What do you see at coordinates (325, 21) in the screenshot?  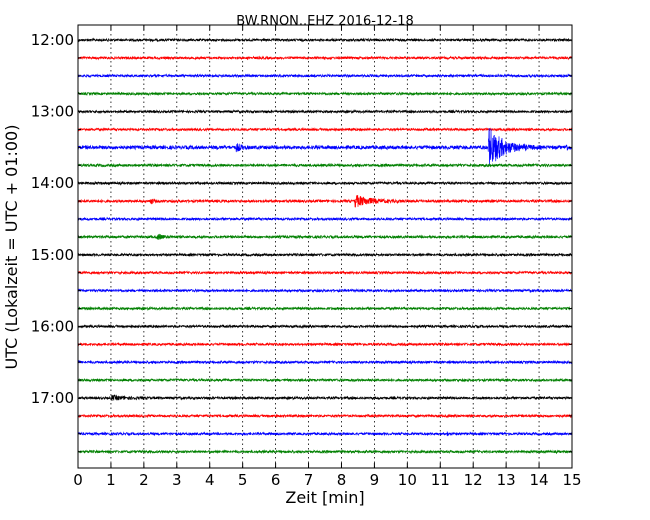 I see `chart-title: BW.RNON..EHZ 2016-12-18` at bounding box center [325, 21].